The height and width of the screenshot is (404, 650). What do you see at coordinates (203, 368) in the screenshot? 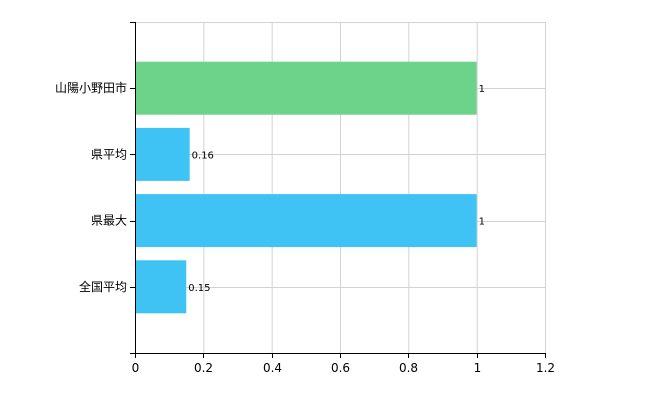
I see `x-tick-label: 0.2` at bounding box center [203, 368].